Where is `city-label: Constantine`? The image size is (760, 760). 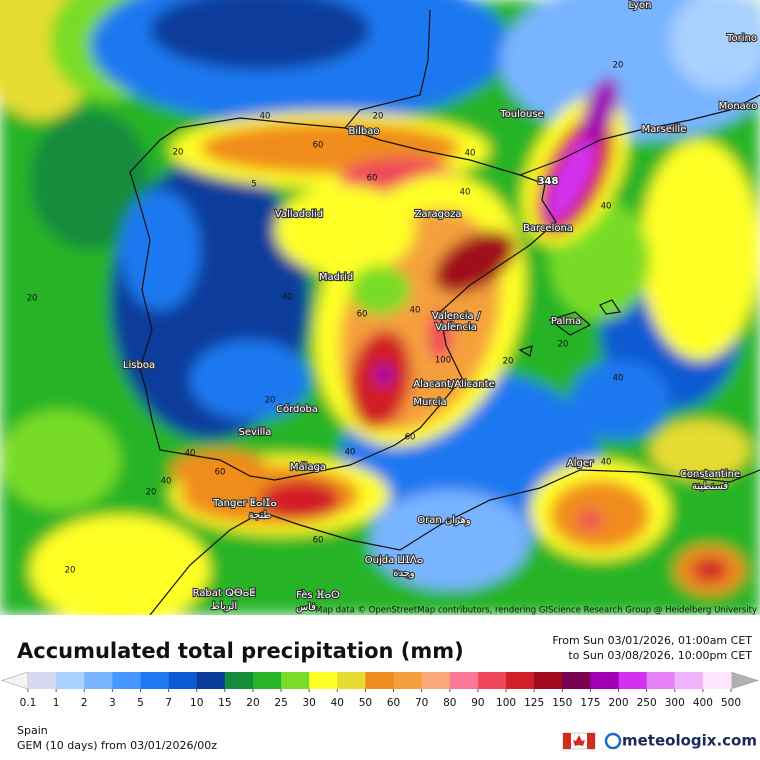 city-label: Constantine is located at coordinates (710, 474).